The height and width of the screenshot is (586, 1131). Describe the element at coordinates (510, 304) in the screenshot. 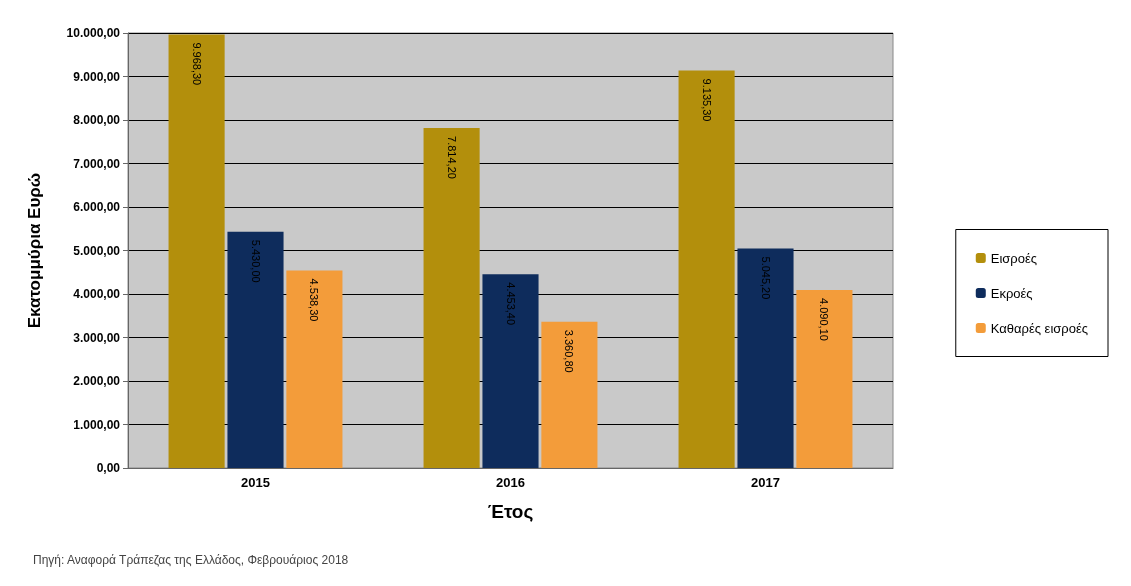

I see `data-label: 4.453,40` at that location.